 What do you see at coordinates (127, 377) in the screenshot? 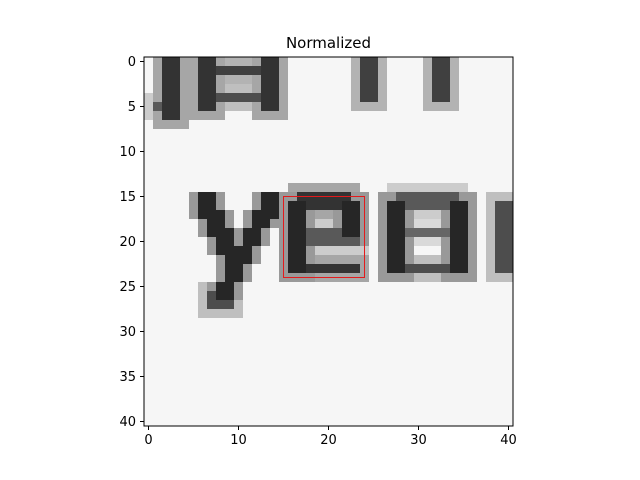
I see `y-tick-label: 35` at bounding box center [127, 377].